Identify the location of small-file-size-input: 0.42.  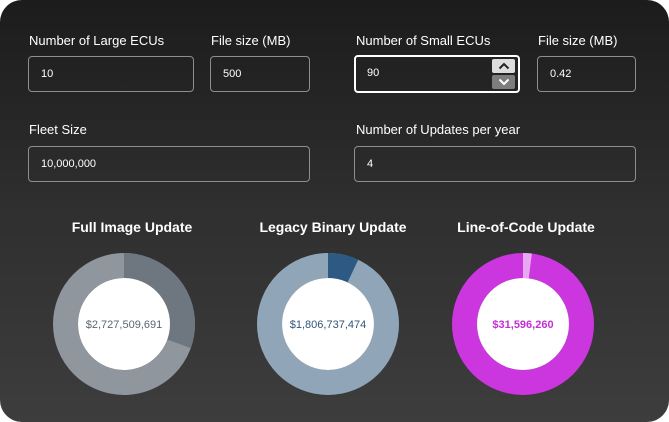
(586, 74).